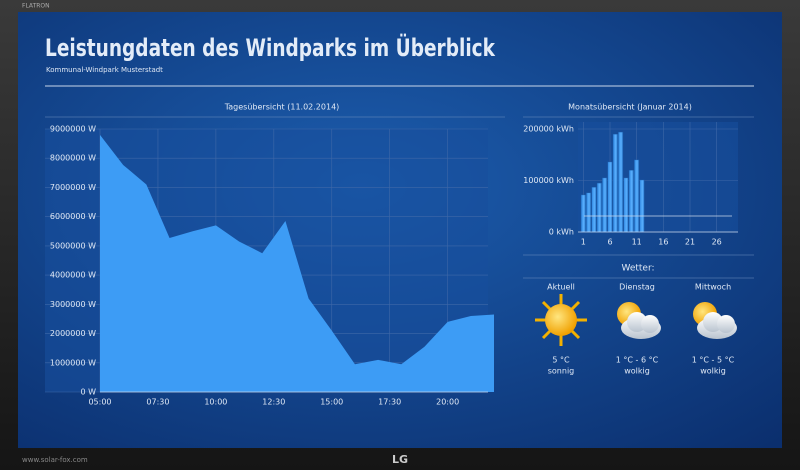 This screenshot has width=800, height=470. What do you see at coordinates (717, 242) in the screenshot?
I see `x-tick-label: 26` at bounding box center [717, 242].